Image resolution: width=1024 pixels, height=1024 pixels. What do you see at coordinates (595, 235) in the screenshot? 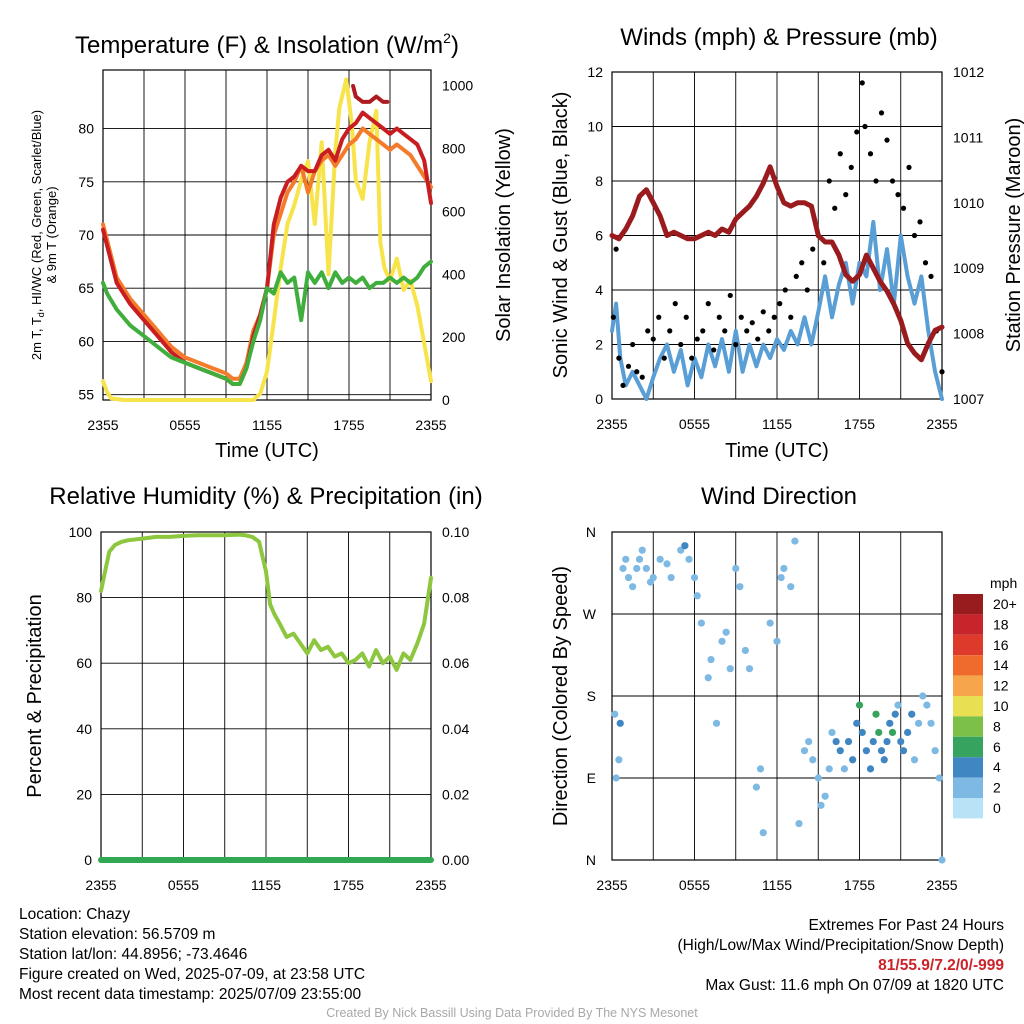
I see `winds-y-ticks: 0 2 4 6 8 10 12` at bounding box center [595, 235].